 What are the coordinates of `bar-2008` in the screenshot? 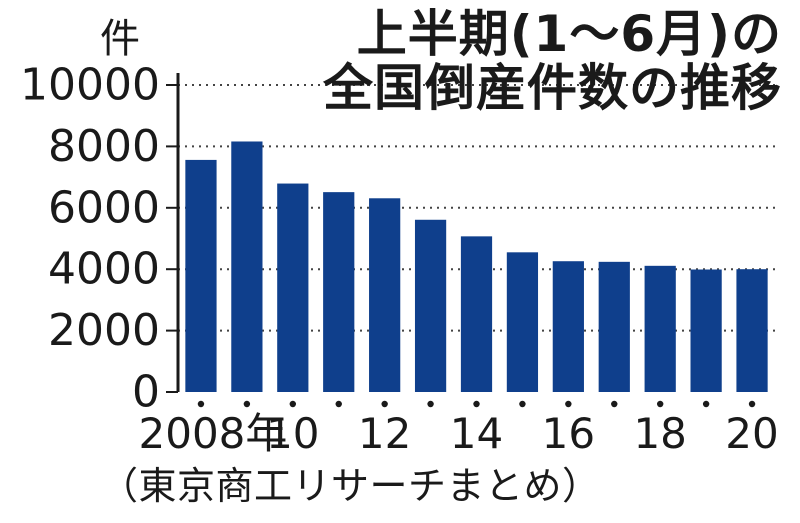 It's located at (201, 275).